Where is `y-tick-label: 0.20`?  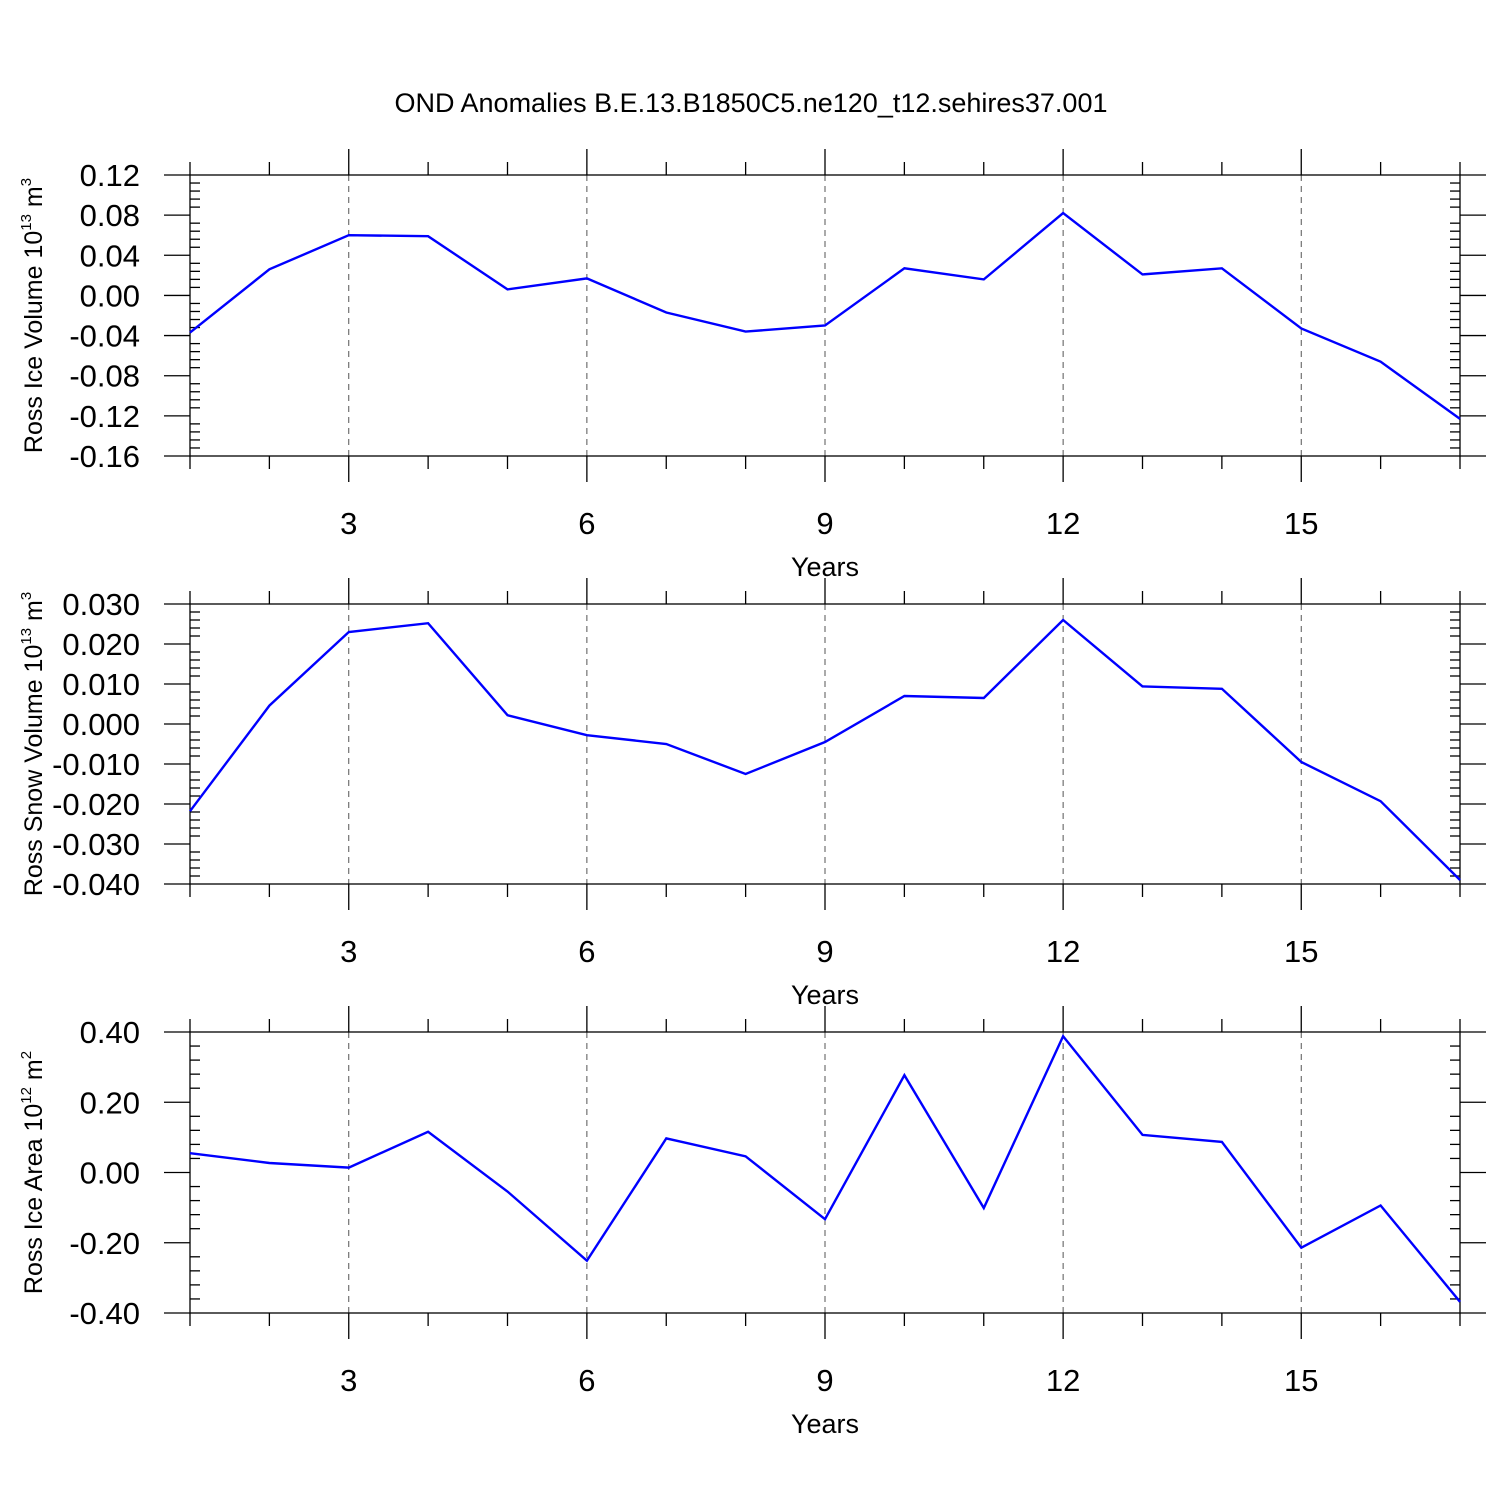 y-tick-label: 0.20 is located at coordinates (110, 1102).